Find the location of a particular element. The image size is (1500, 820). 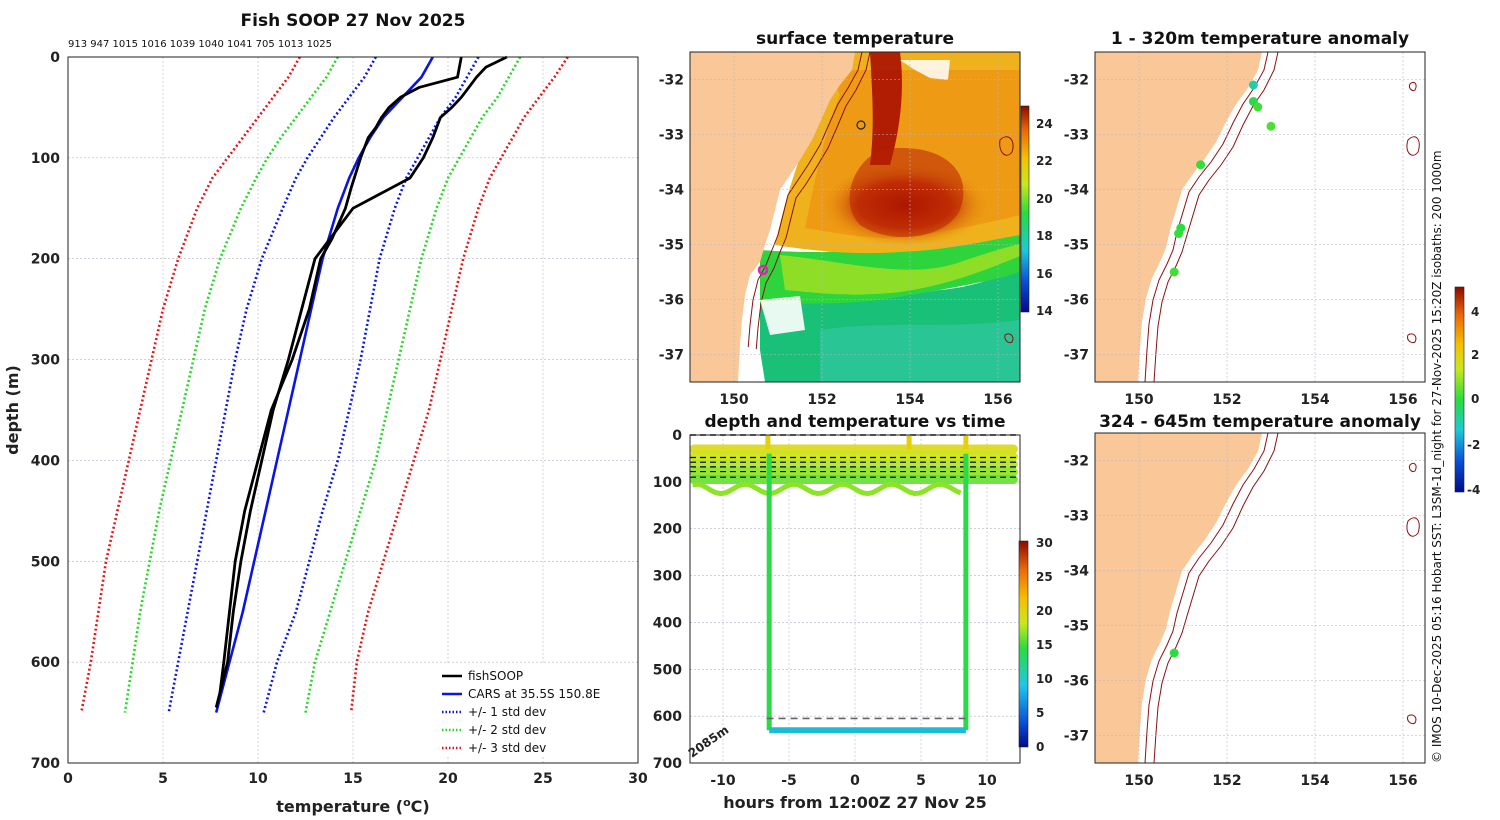

anom2-point is located at coordinates (1174, 653).